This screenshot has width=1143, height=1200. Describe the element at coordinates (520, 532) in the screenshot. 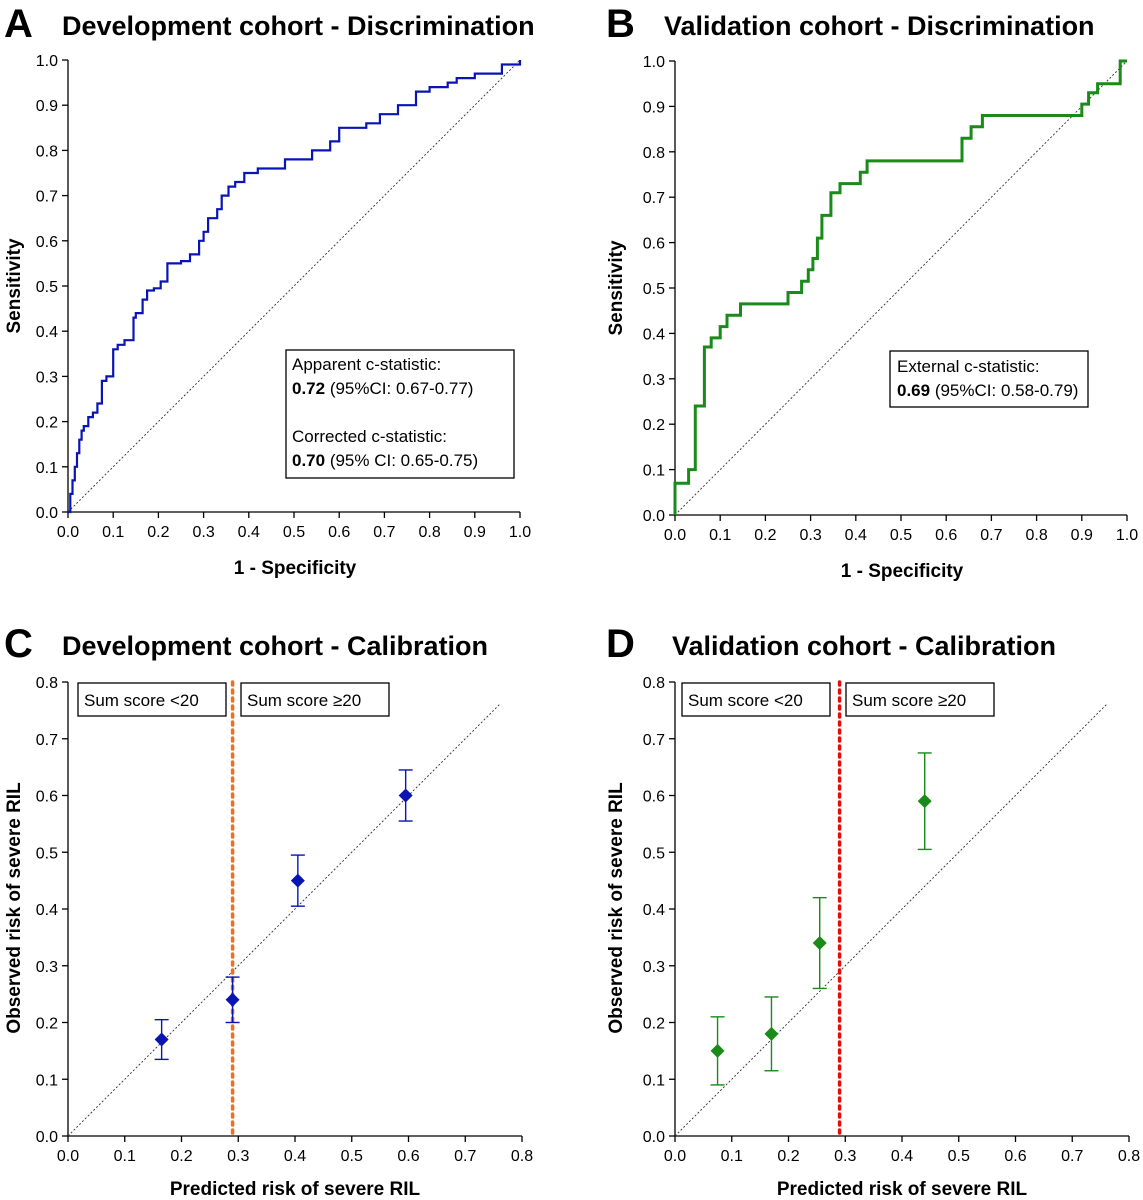

I see `panel-a-x-tick-label: 1.0` at that location.